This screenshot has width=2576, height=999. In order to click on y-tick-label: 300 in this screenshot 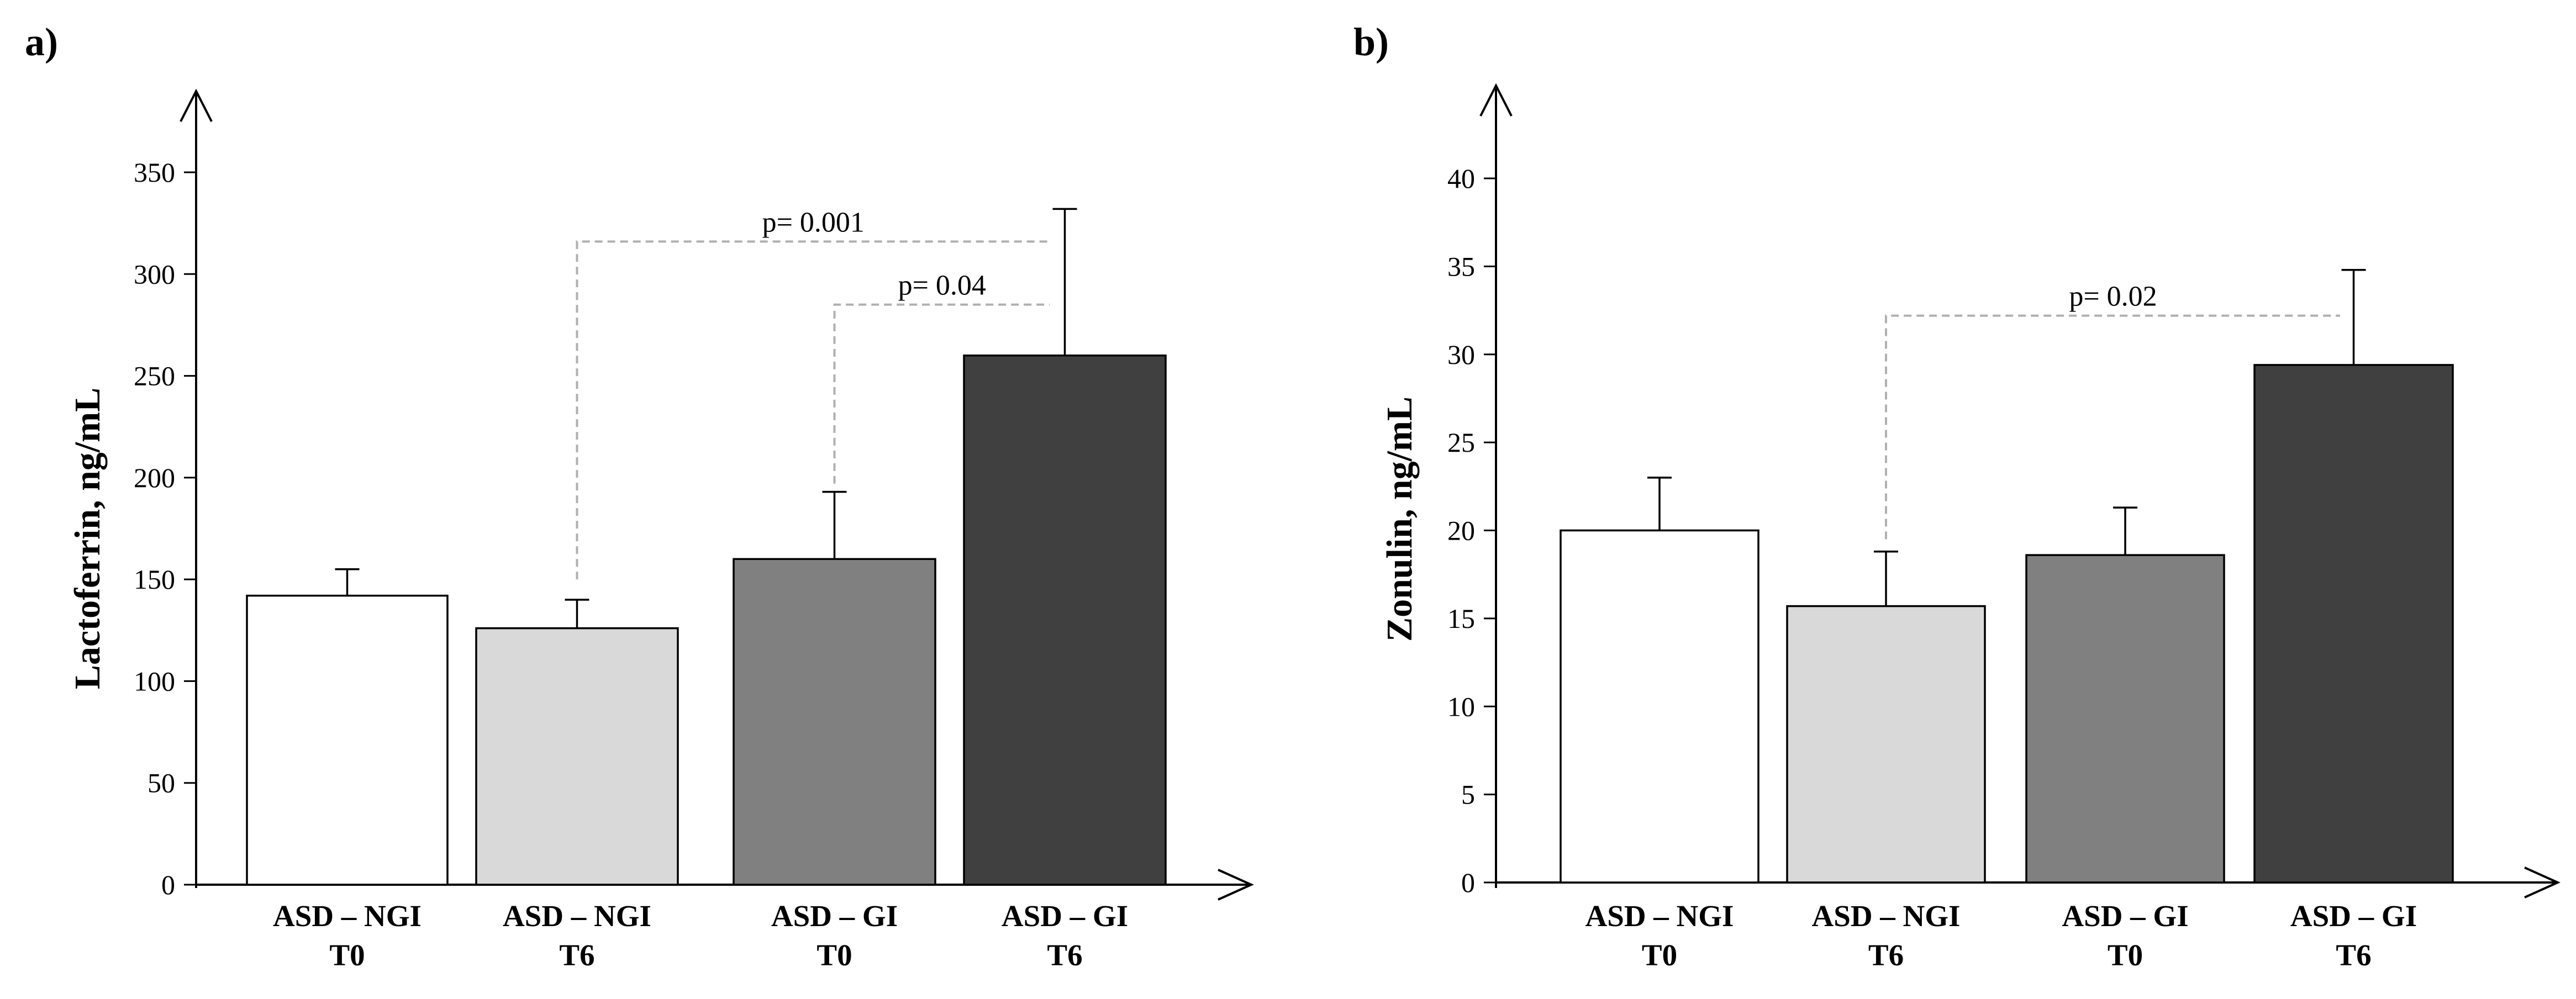, I will do `click(154, 273)`.